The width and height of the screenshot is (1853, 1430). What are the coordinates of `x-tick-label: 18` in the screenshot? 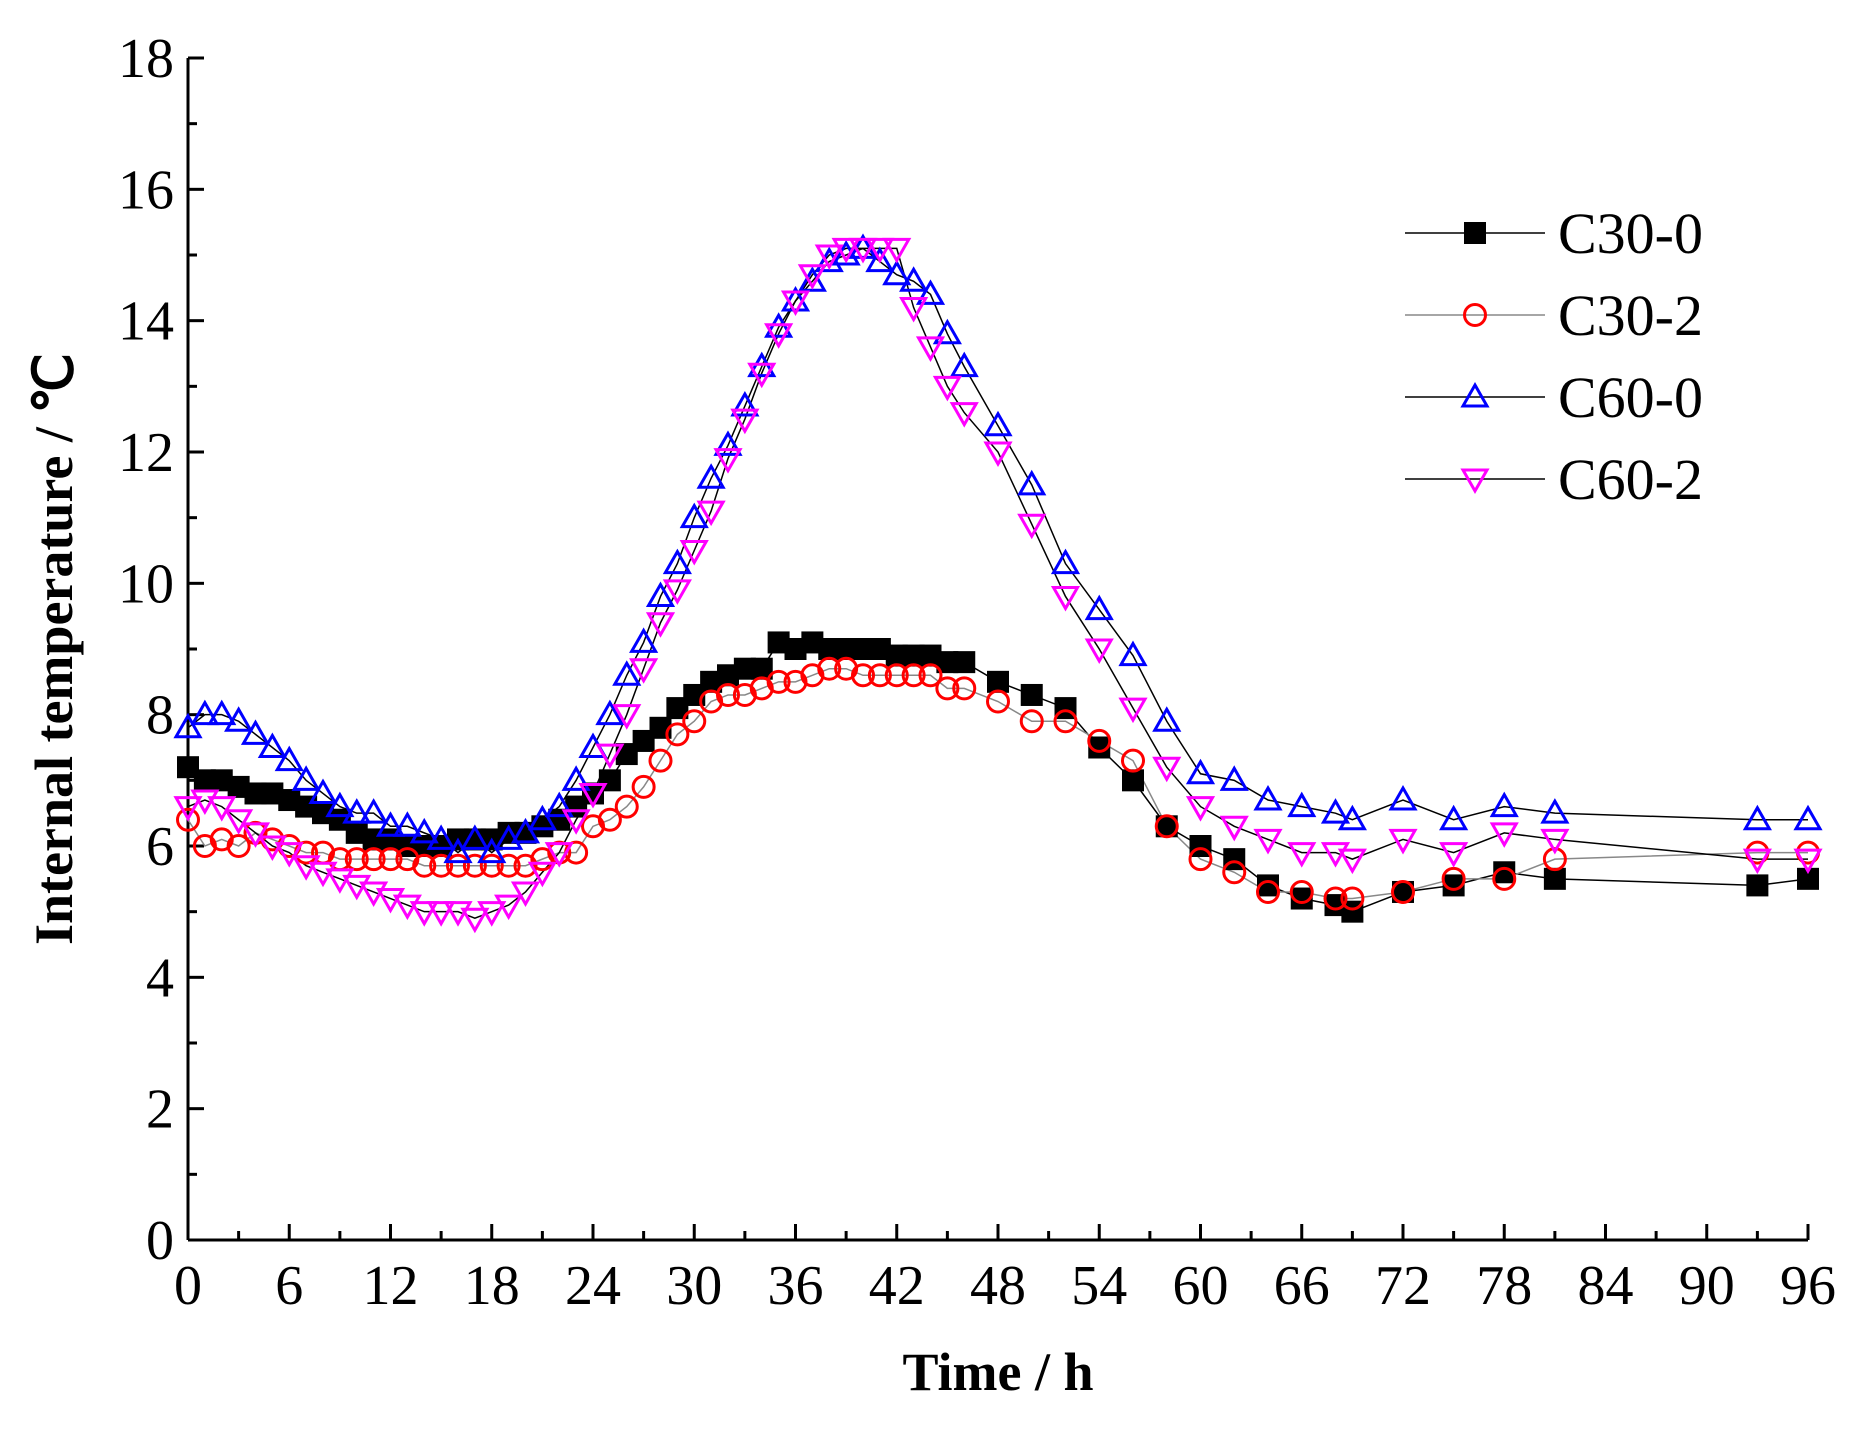 It's located at (492, 1286).